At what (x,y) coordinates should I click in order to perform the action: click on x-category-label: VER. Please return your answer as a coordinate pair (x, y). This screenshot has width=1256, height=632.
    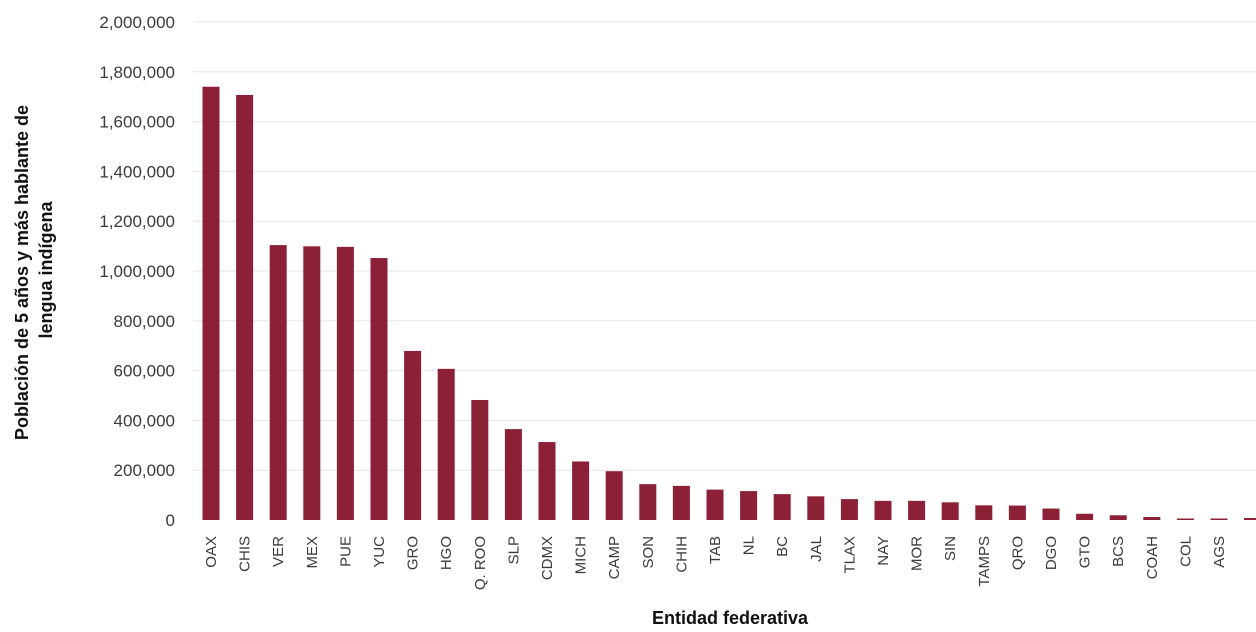
    Looking at the image, I should click on (278, 551).